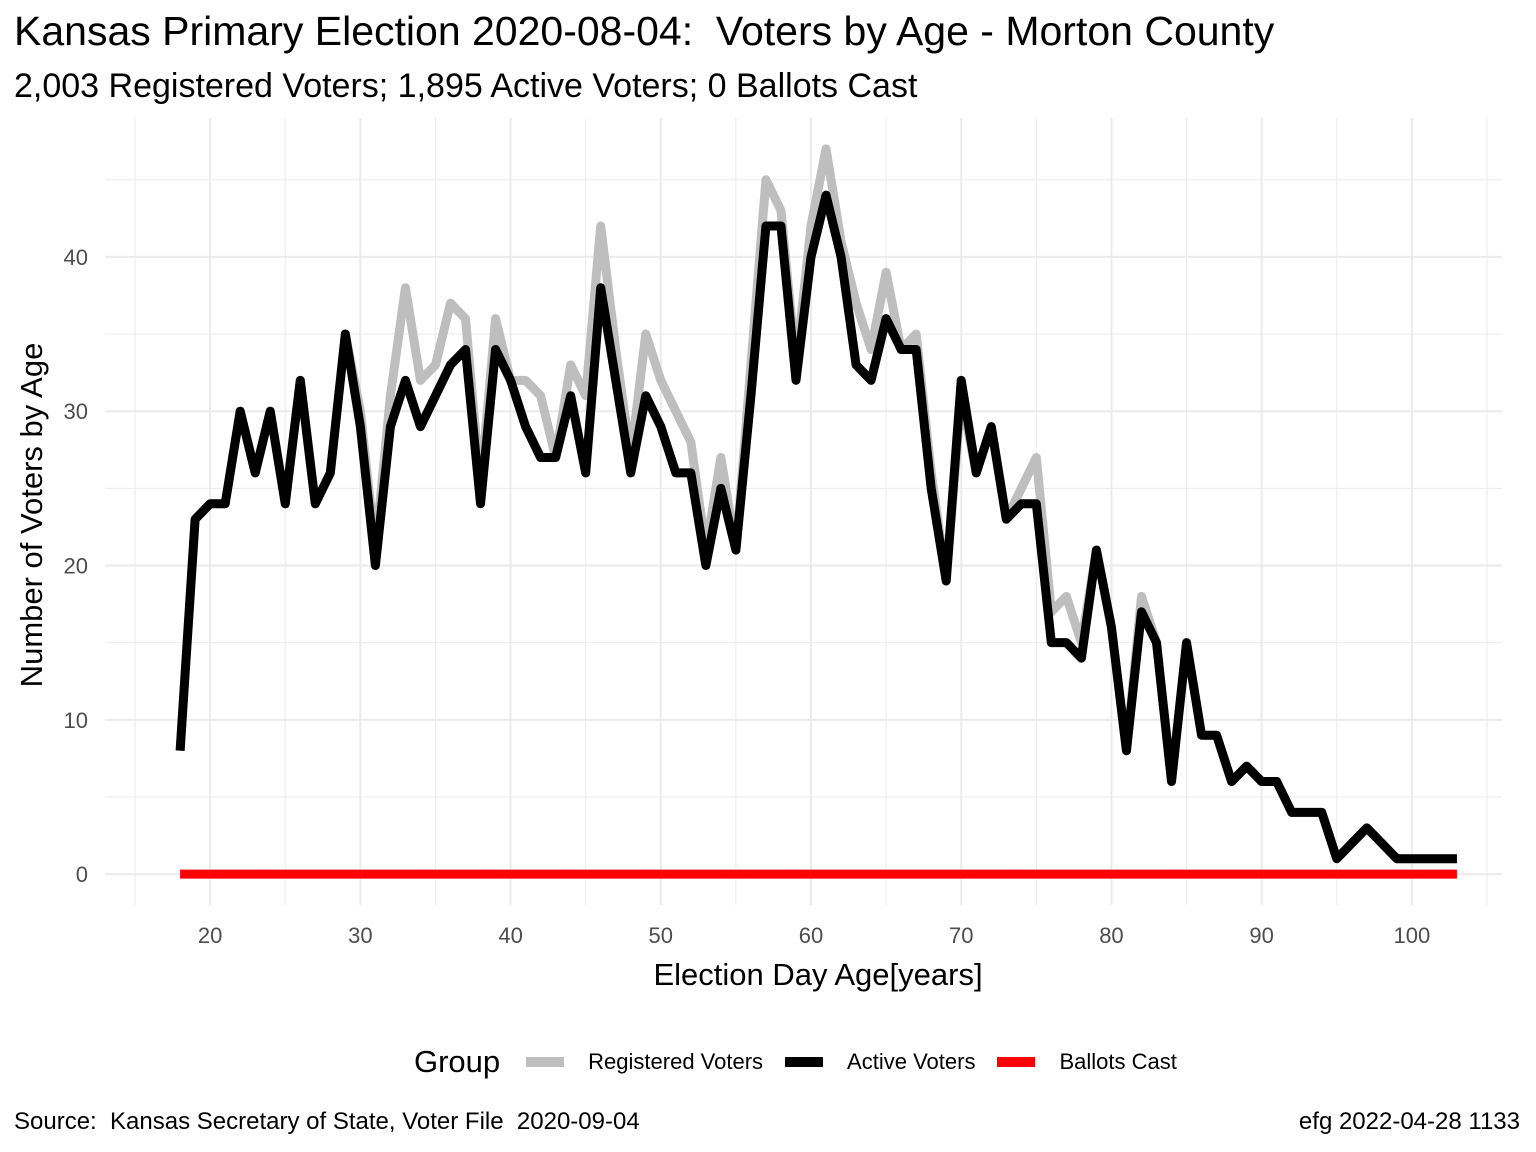  Describe the element at coordinates (76, 720) in the screenshot. I see `y-tick-label: 10` at that location.